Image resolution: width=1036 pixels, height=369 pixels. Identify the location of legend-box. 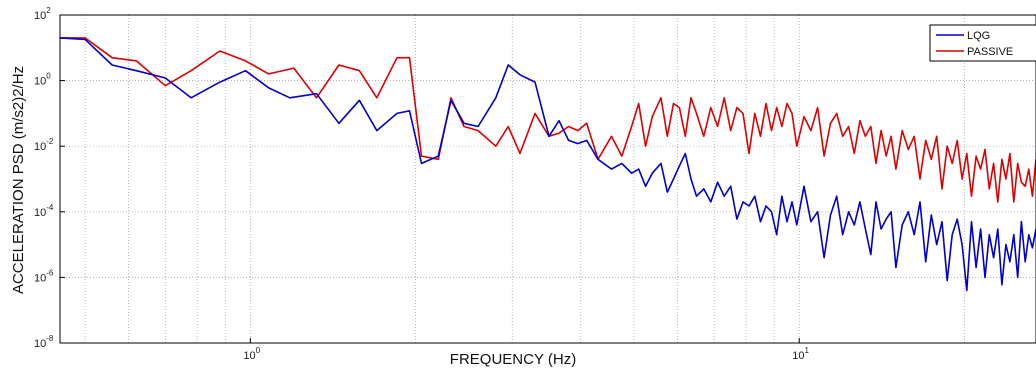
(982, 43).